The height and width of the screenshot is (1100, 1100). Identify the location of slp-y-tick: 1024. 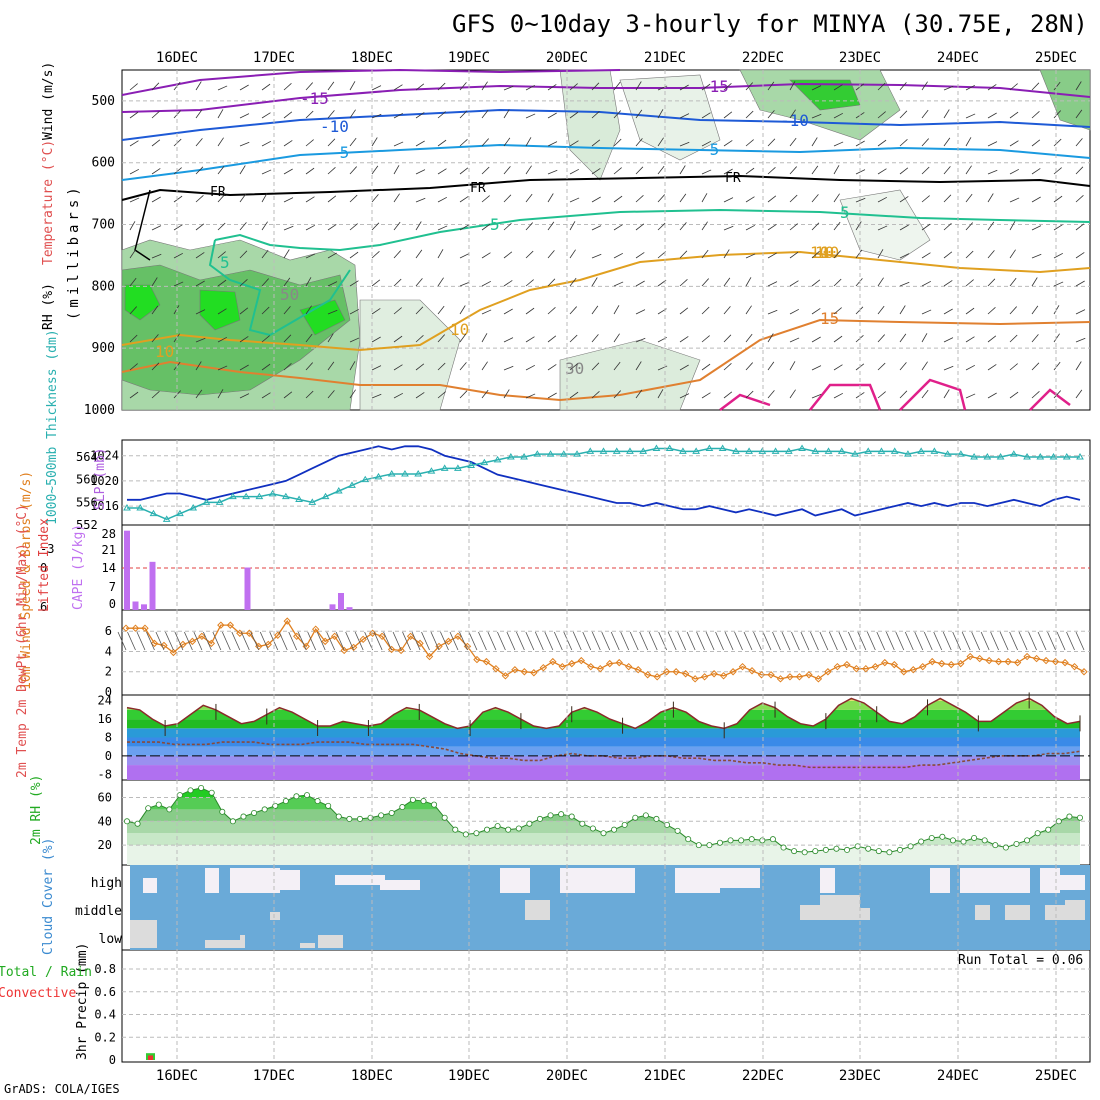
(104, 456).